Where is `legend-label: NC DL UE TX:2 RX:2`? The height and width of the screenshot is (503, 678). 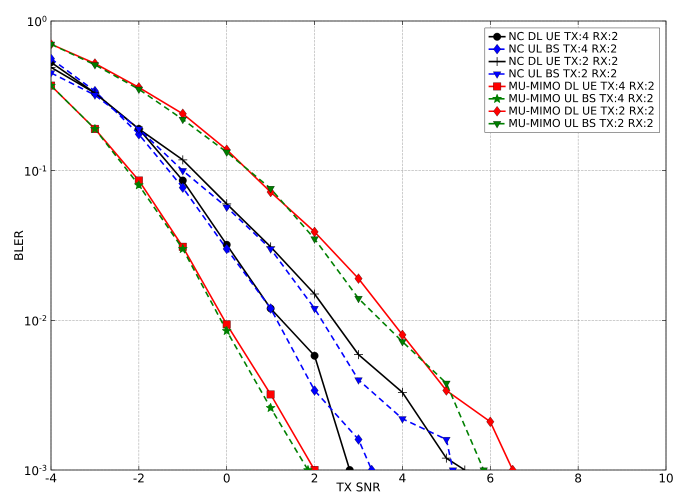
legend-label: NC DL UE TX:2 RX:2 is located at coordinates (563, 61).